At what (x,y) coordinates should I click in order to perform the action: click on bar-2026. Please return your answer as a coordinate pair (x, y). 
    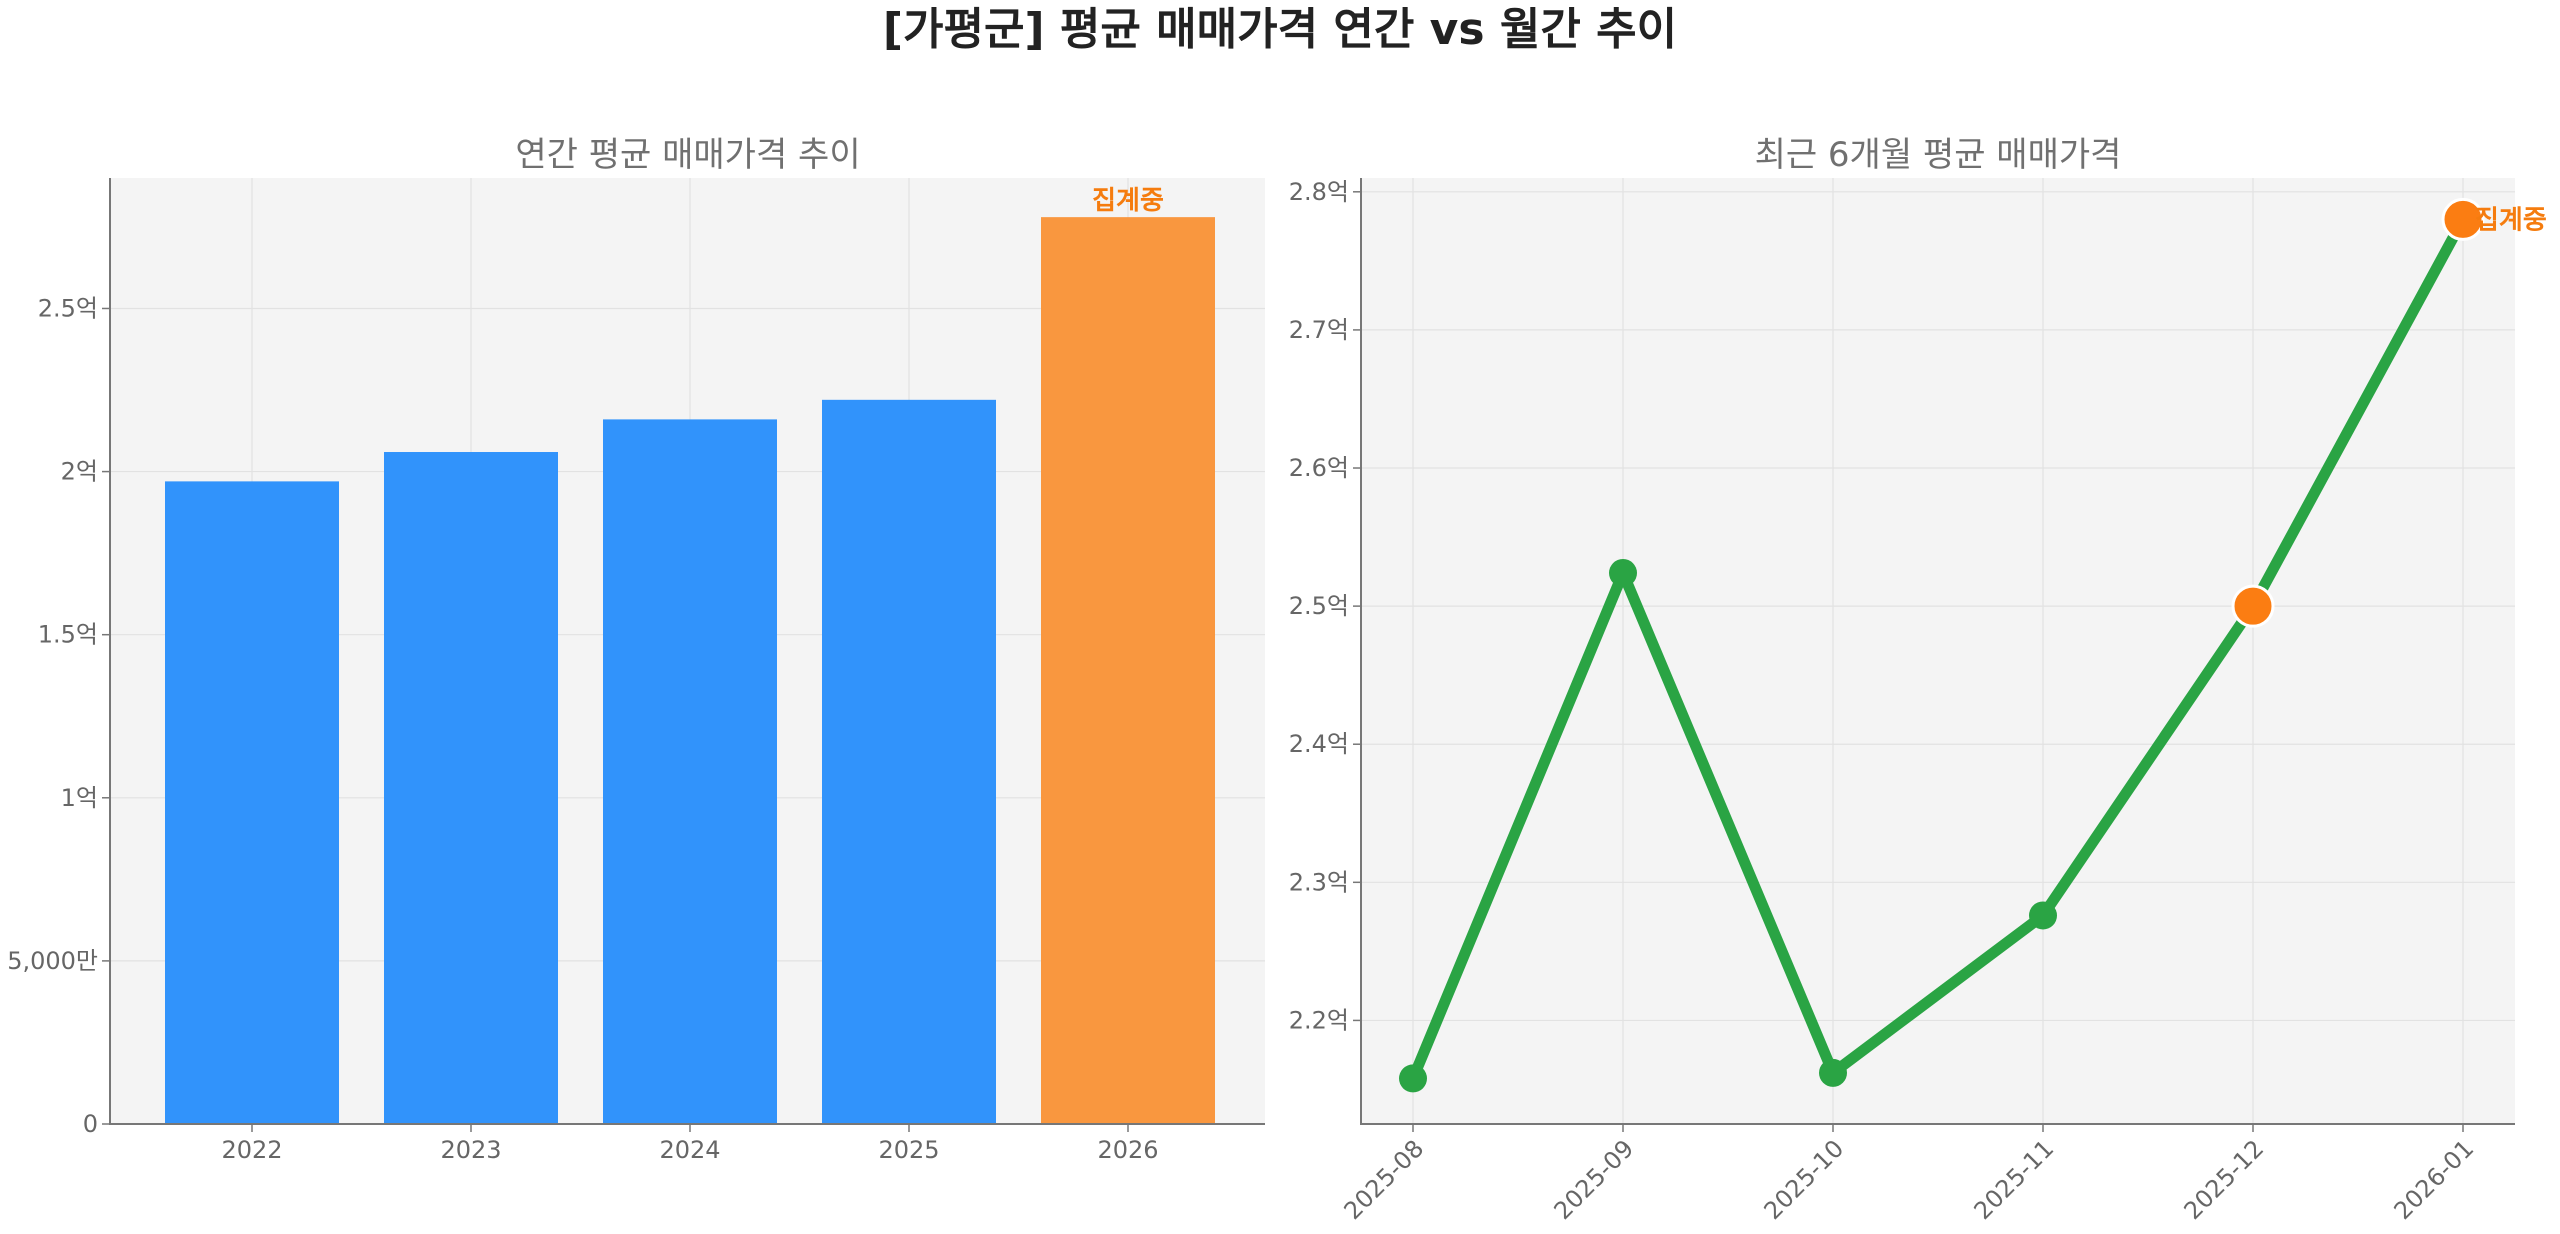
    Looking at the image, I should click on (1128, 670).